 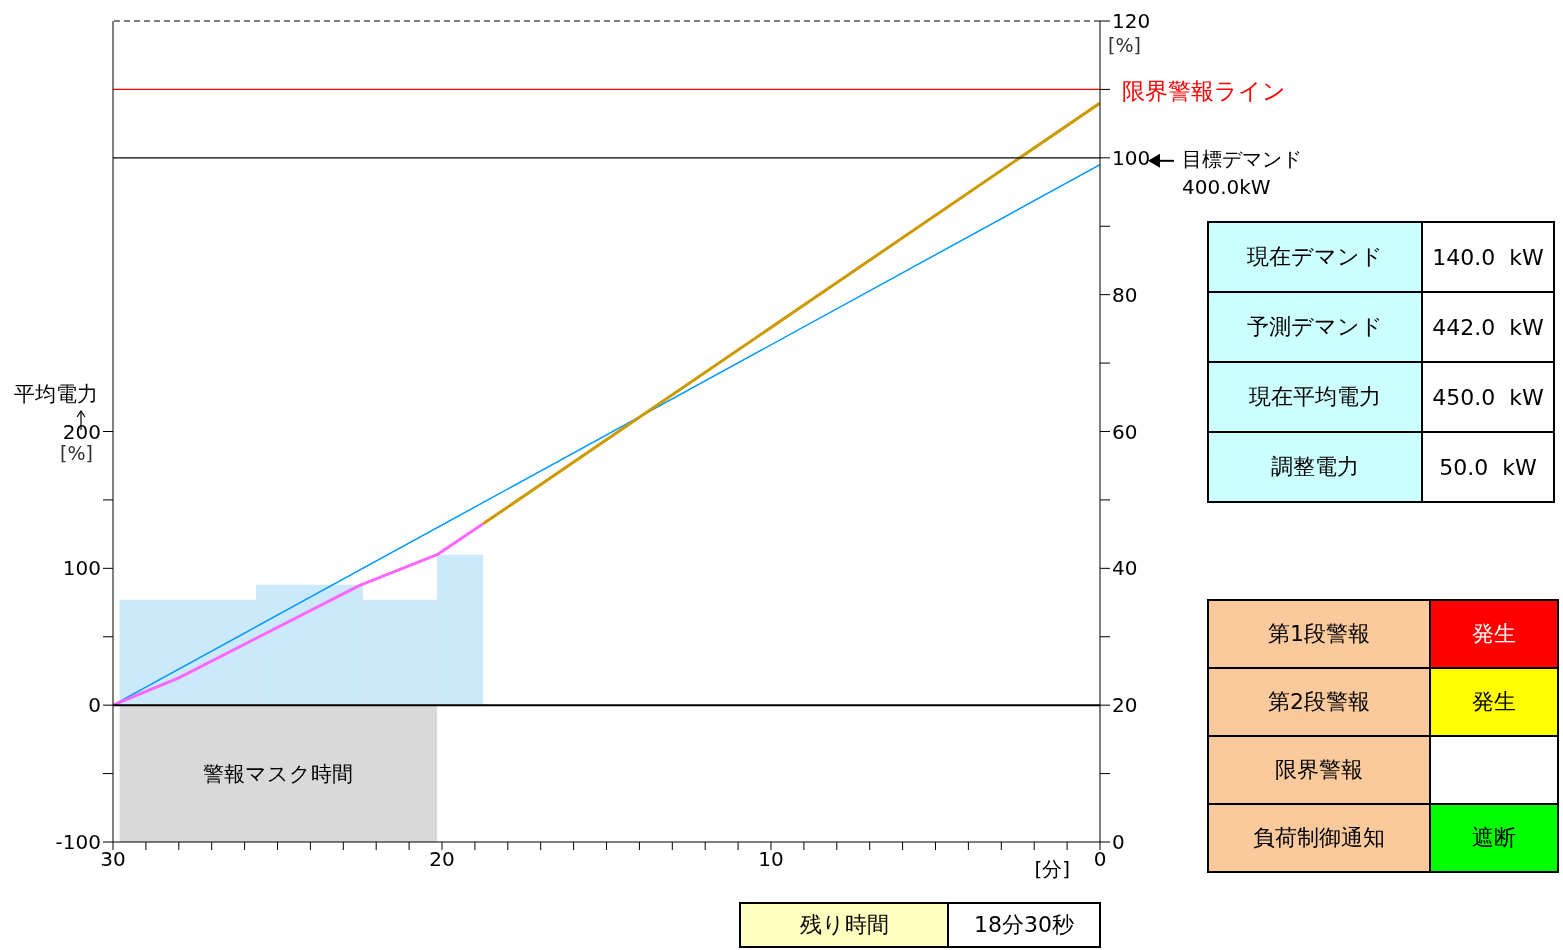 What do you see at coordinates (1319, 838) in the screenshot?
I see `category-label: 負荷制御通知` at bounding box center [1319, 838].